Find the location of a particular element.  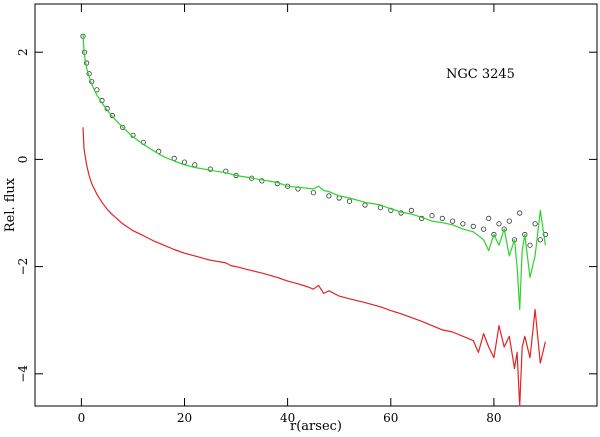

x-tick-label: 20 is located at coordinates (184, 418).